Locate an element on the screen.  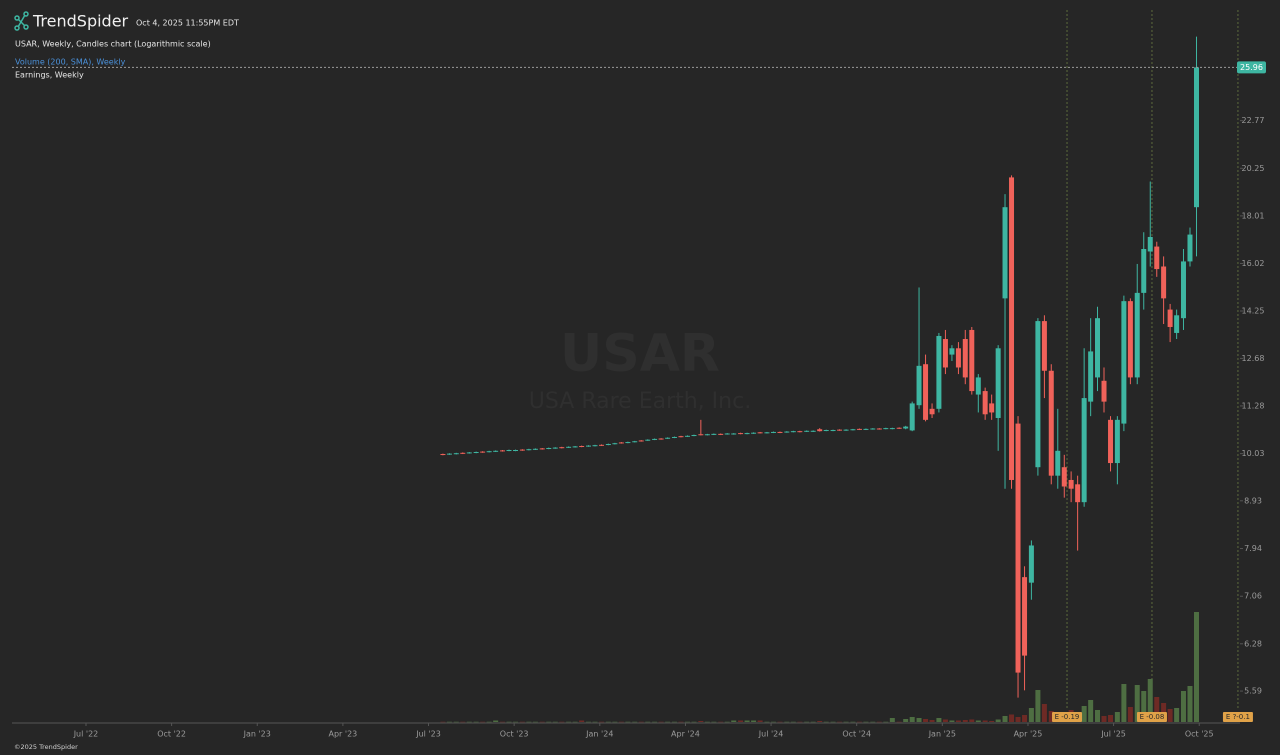
y-tick-label: 7.94 is located at coordinates (1253, 548).